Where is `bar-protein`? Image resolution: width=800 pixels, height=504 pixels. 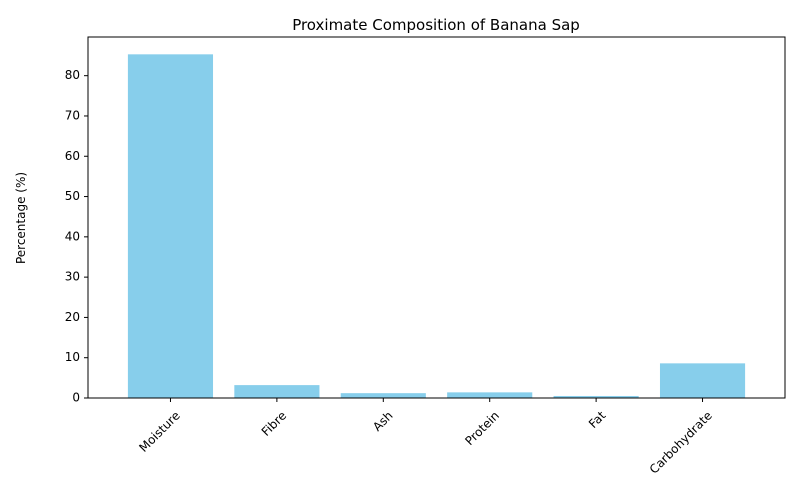 bar-protein is located at coordinates (490, 395).